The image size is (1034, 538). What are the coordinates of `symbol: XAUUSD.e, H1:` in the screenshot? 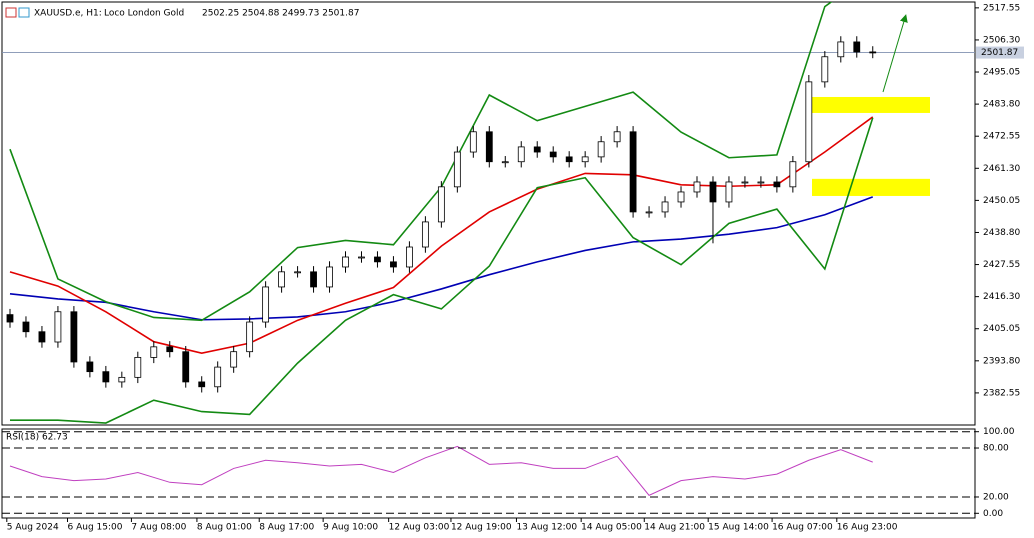 It's located at (68, 14).